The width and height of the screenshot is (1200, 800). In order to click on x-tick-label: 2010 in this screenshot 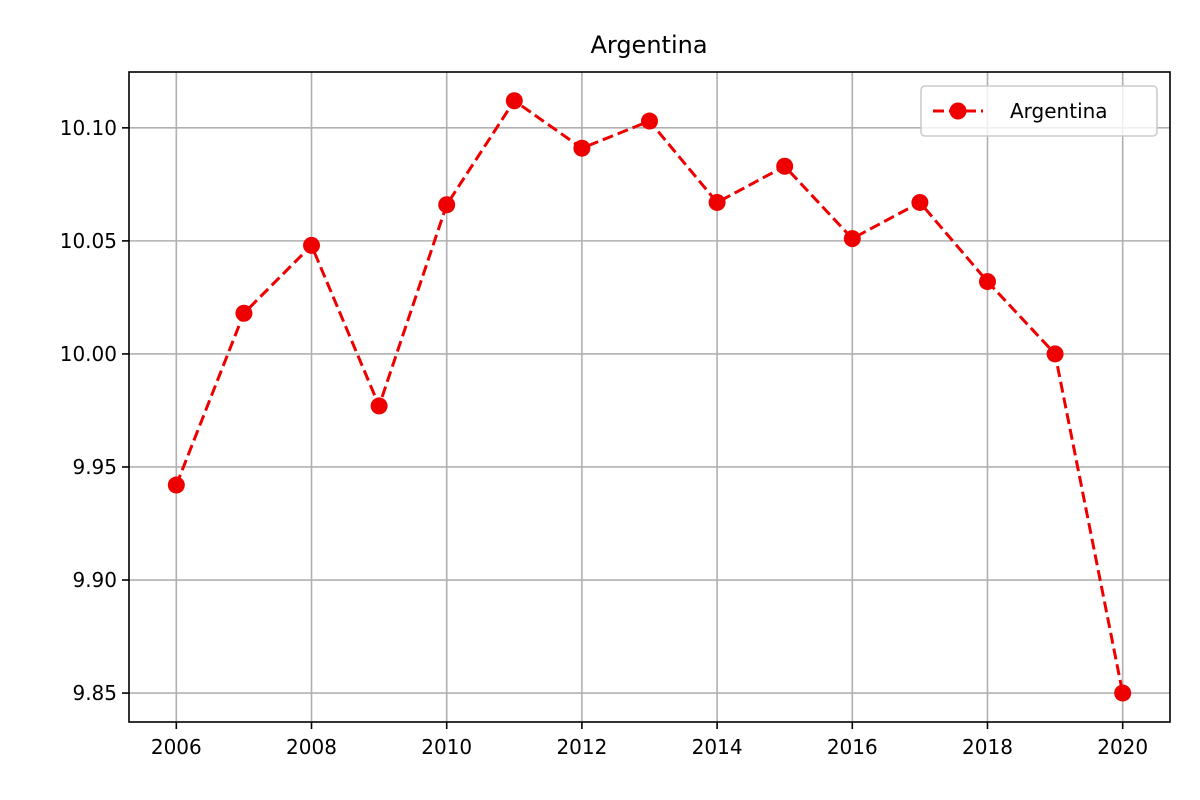, I will do `click(446, 747)`.